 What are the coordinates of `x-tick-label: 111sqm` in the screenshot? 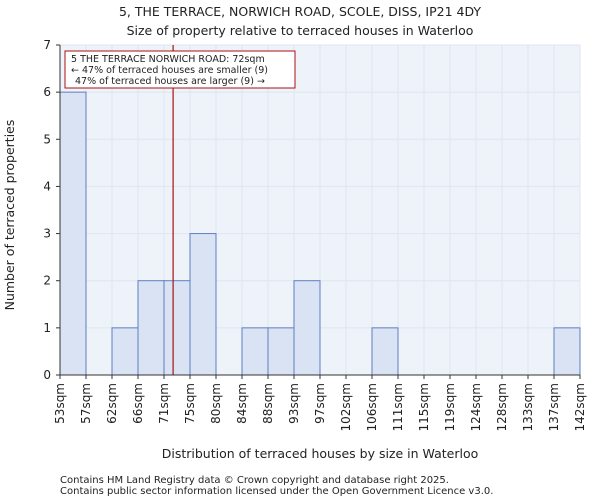 It's located at (398, 407).